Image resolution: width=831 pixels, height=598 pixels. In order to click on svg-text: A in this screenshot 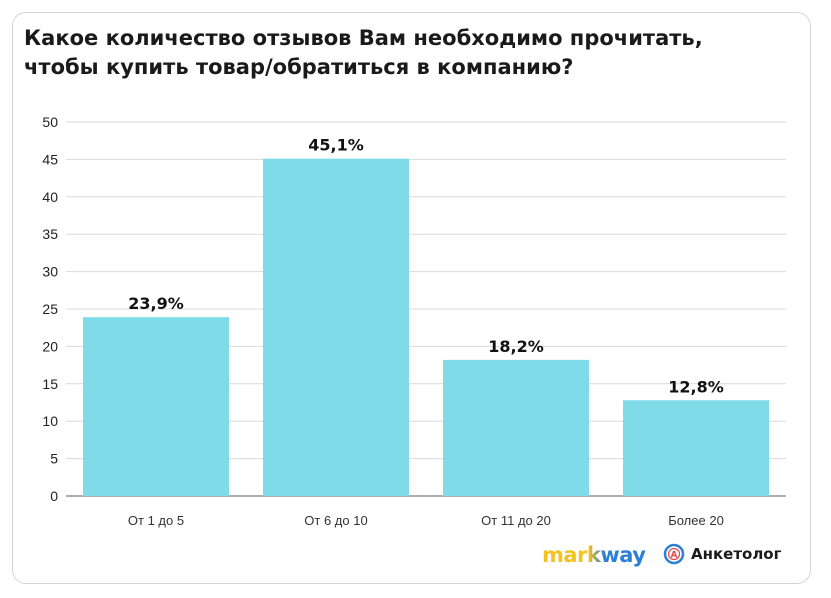, I will do `click(674, 556)`.